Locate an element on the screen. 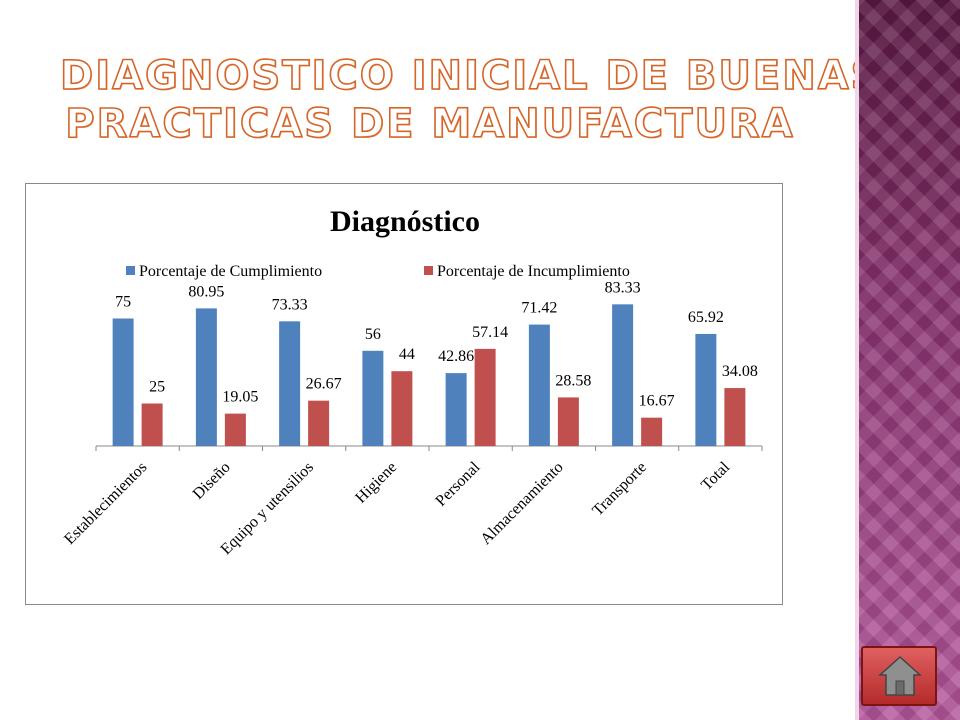  data-label: 26.67 is located at coordinates (324, 384).